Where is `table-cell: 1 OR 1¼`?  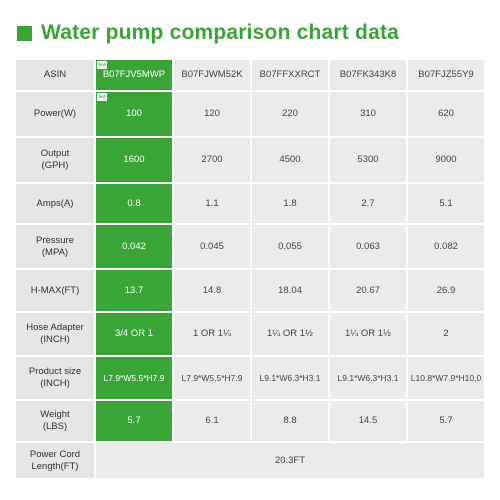
table-cell: 1 OR 1¼ is located at coordinates (212, 334).